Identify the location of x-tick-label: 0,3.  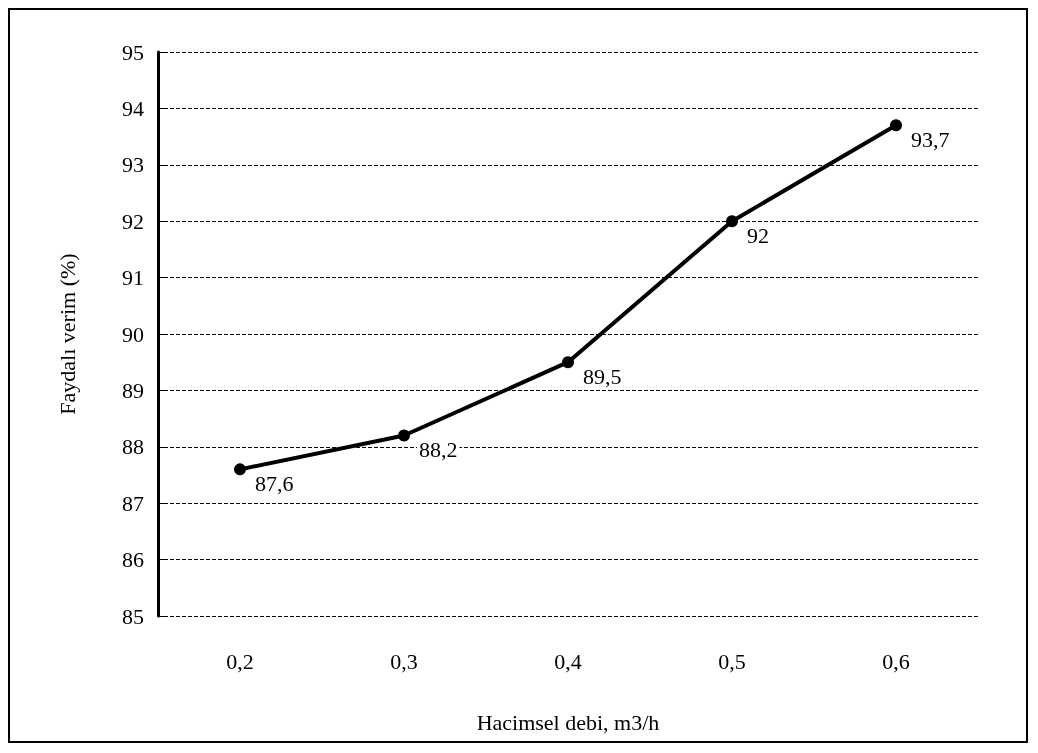
(404, 661).